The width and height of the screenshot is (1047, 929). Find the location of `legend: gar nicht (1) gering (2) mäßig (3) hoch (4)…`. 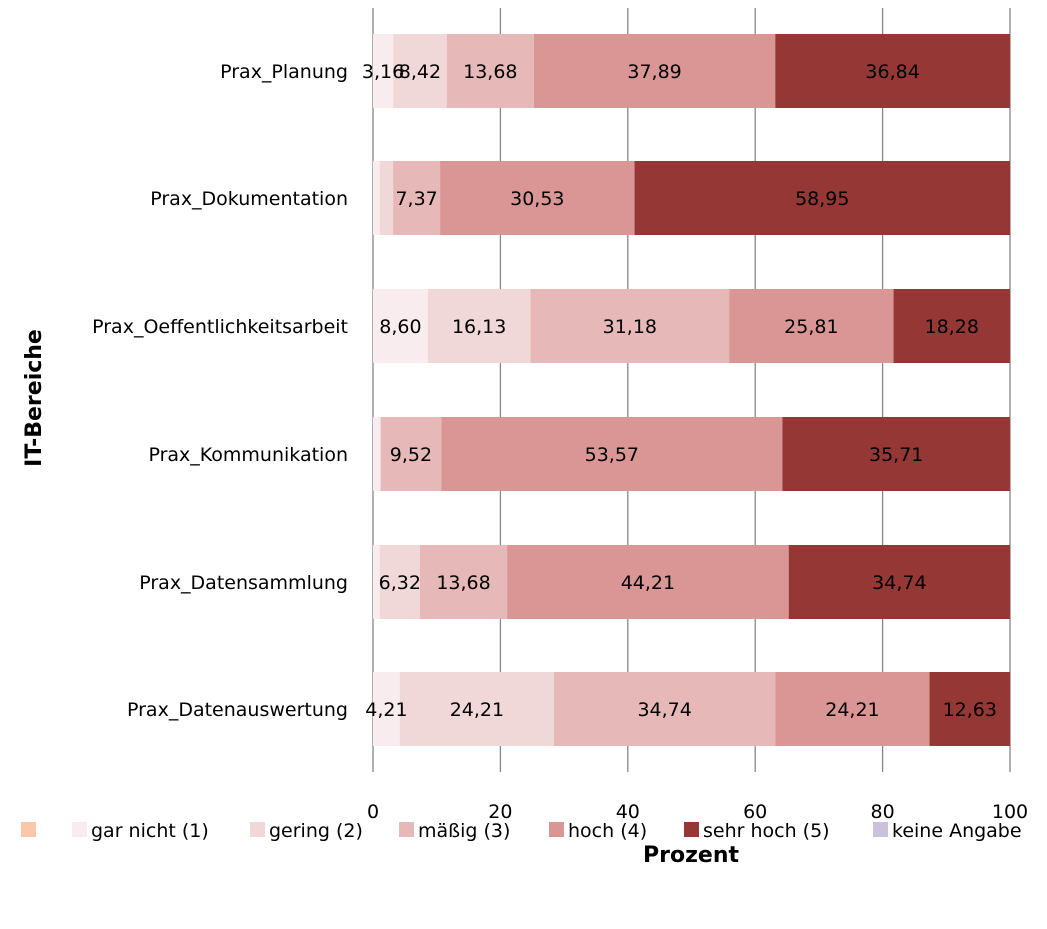

legend: gar nicht (1) gering (2) mäßig (3) hoch (4)… is located at coordinates (521, 831).